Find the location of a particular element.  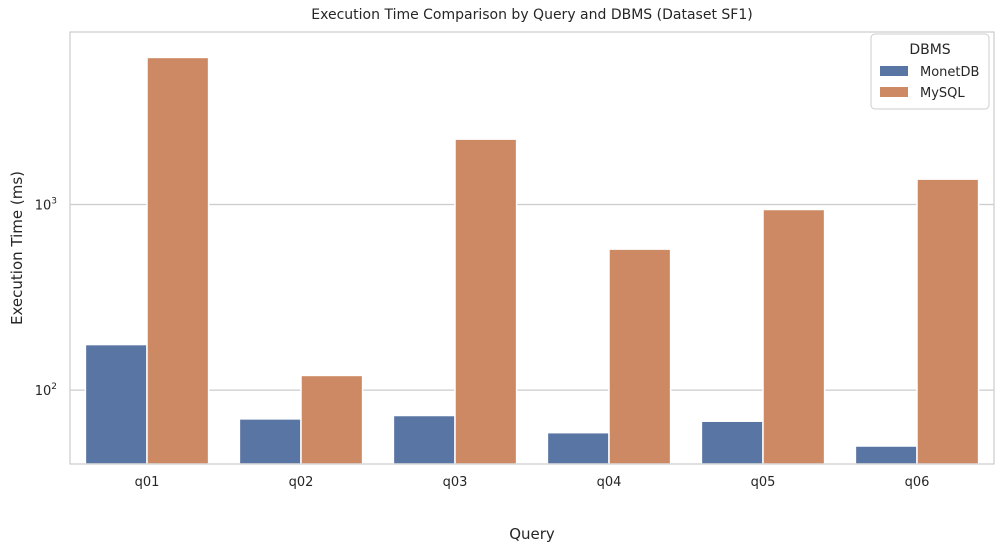

y-tick-label: 10³ is located at coordinates (46, 205).